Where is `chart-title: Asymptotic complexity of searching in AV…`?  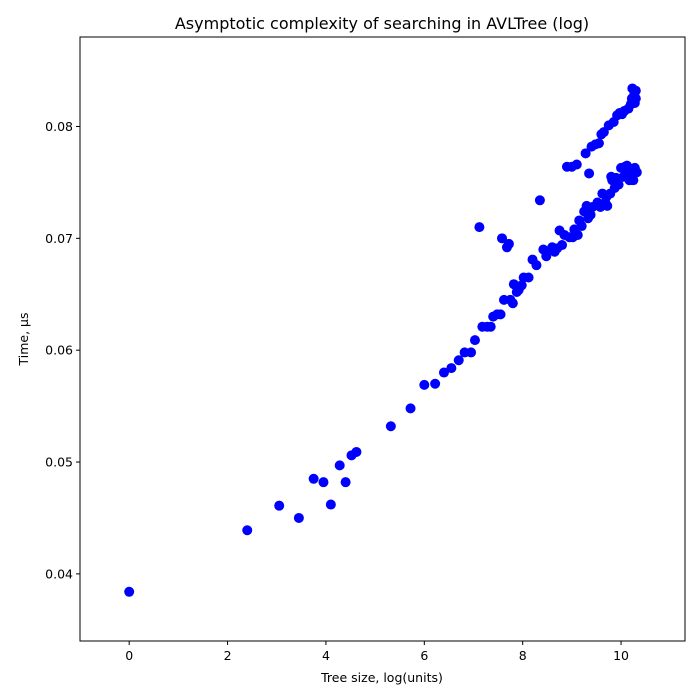 chart-title: Asymptotic complexity of searching in AV… is located at coordinates (382, 23).